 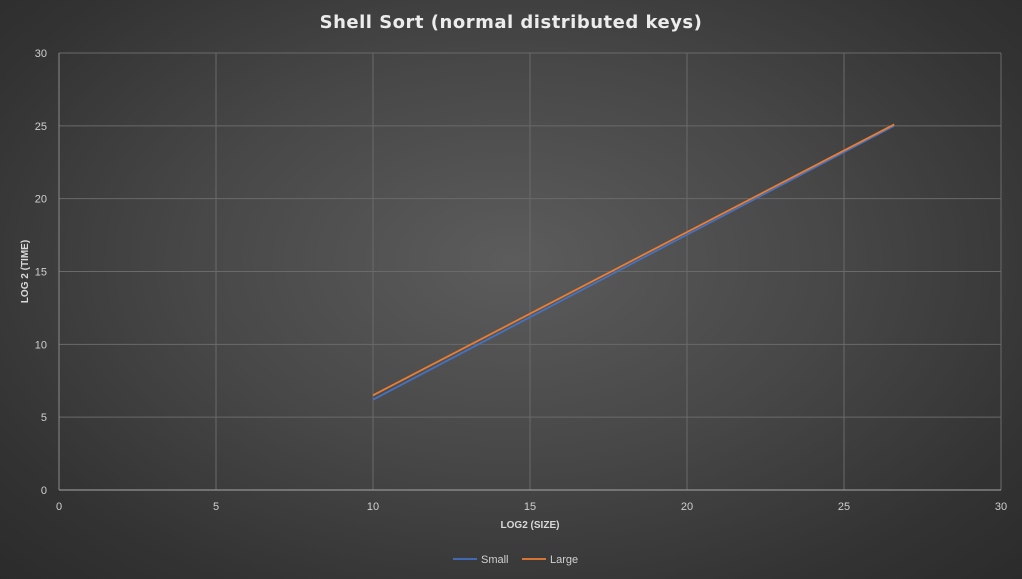 I want to click on legend: Small Large, so click(x=515, y=560).